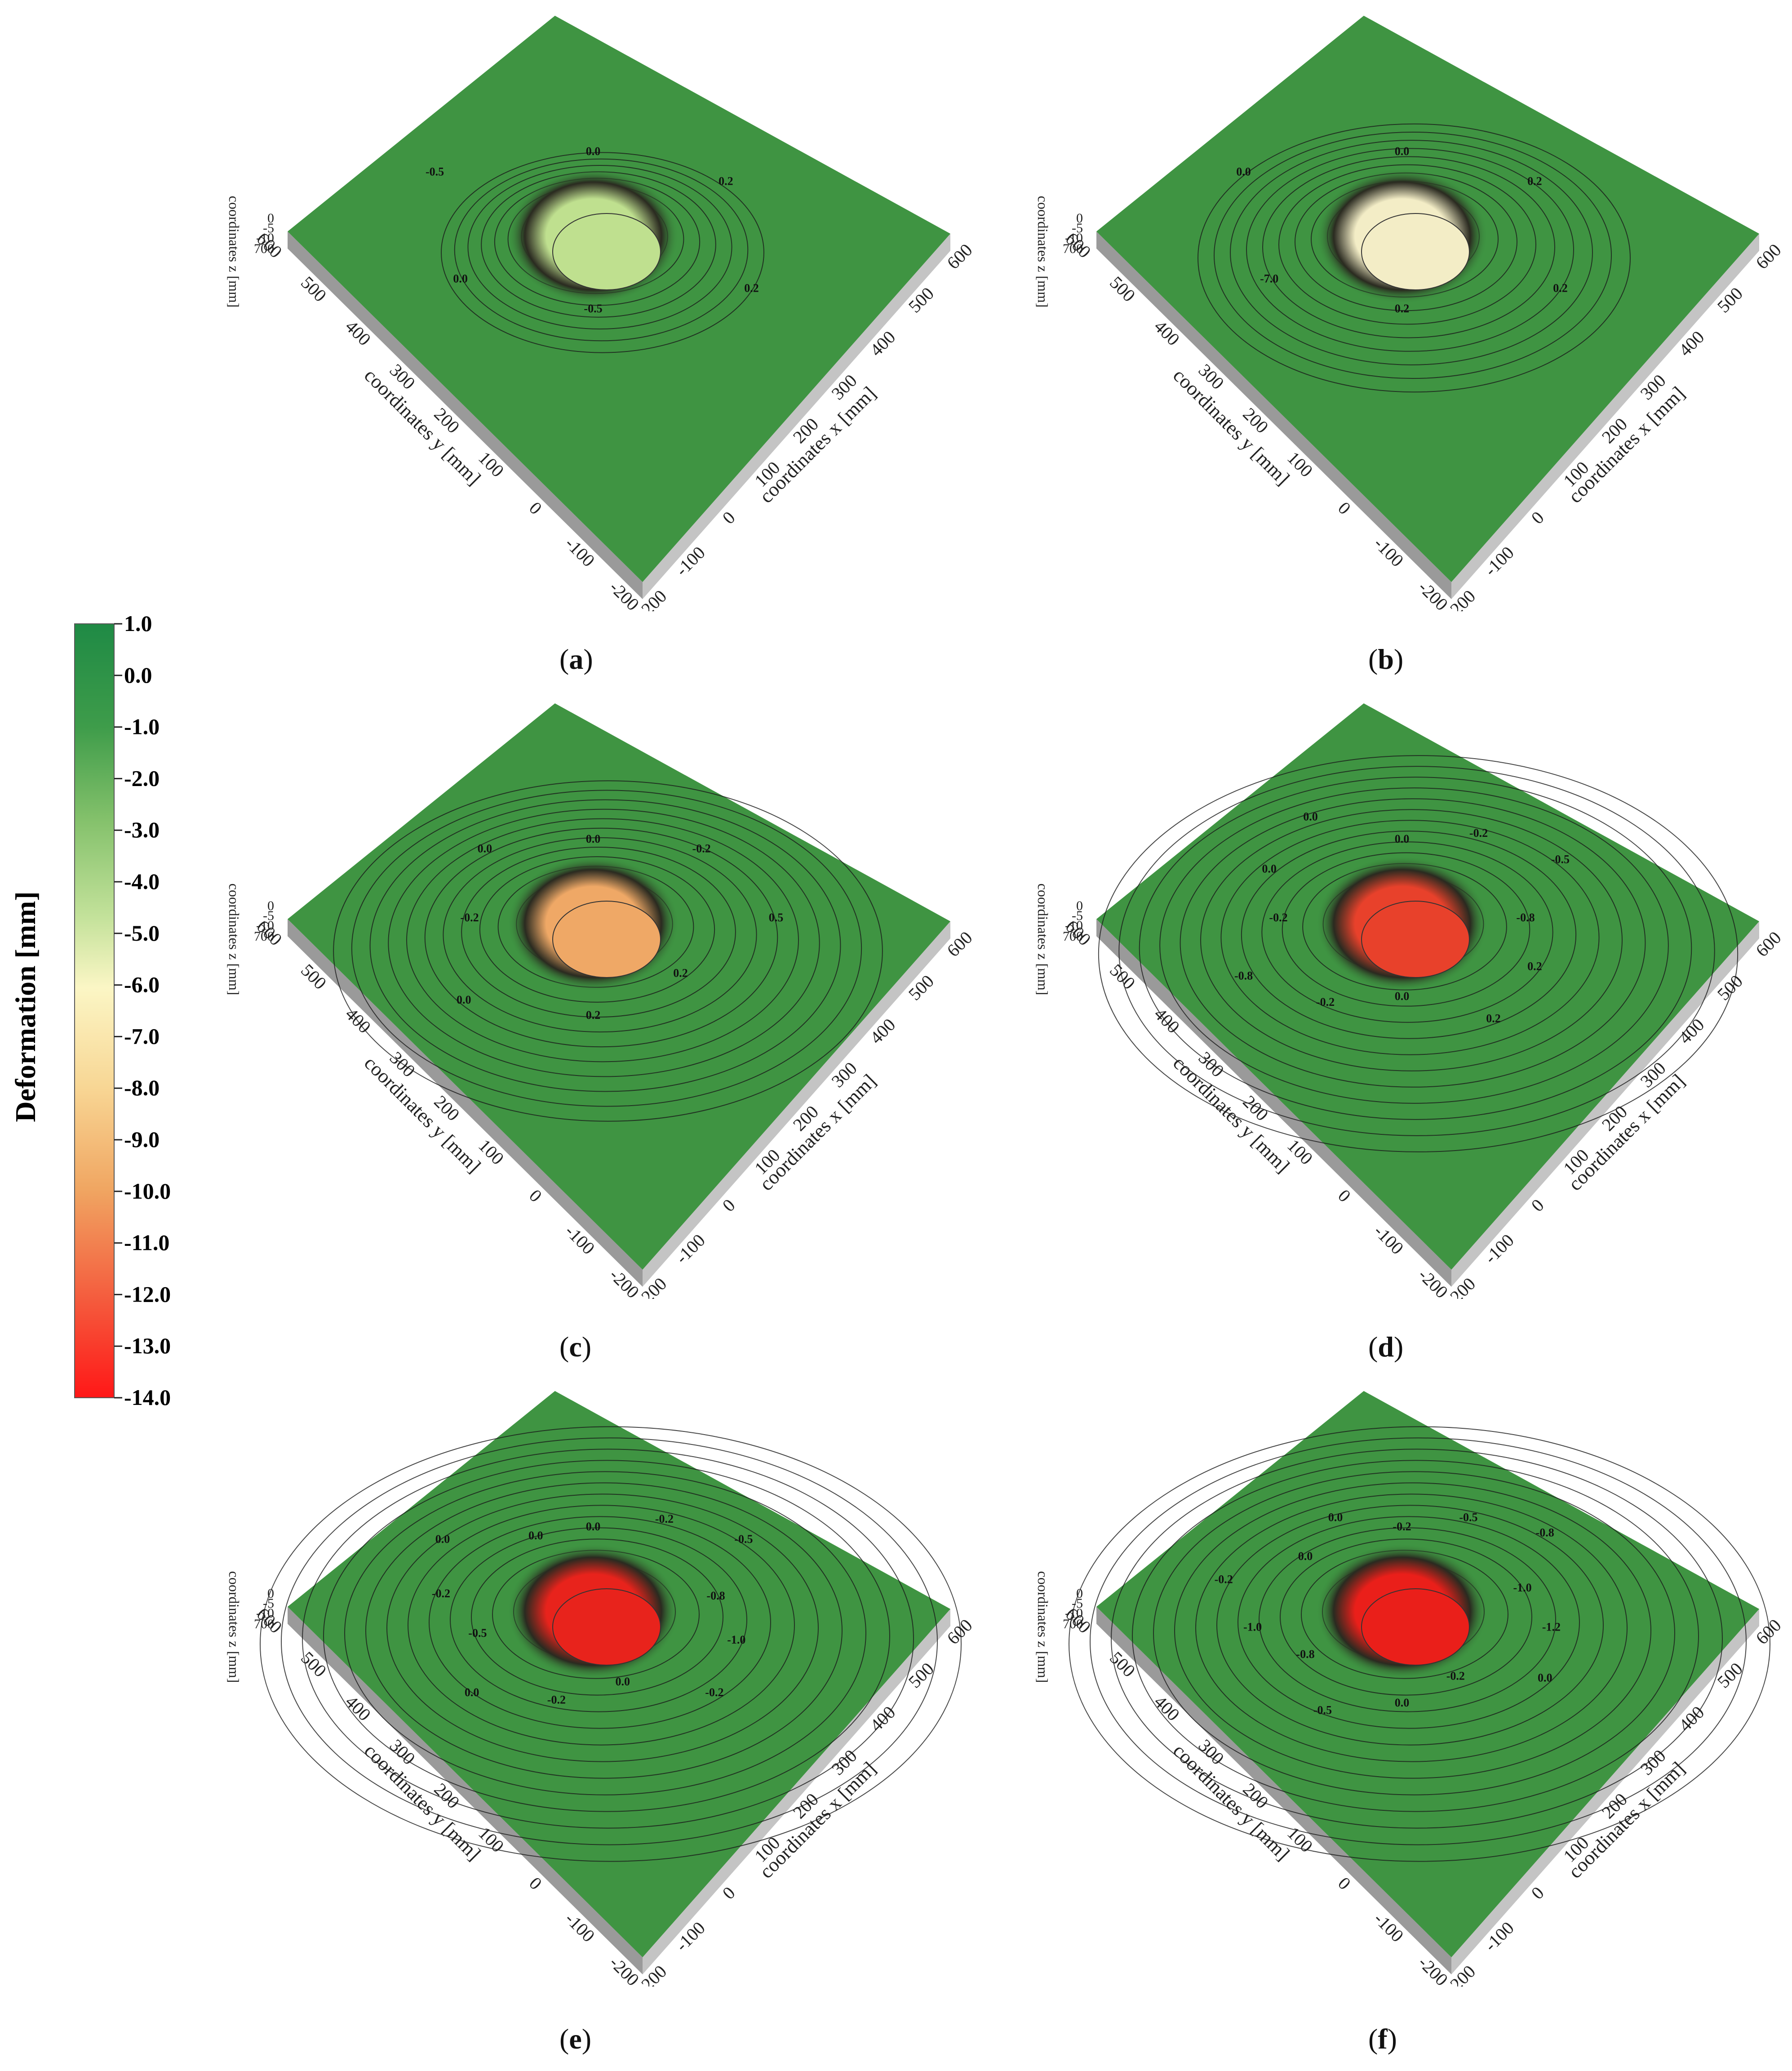 Image resolution: width=1792 pixels, height=2071 pixels. What do you see at coordinates (142, 985) in the screenshot?
I see `colorbar-tick-label: -6.0` at bounding box center [142, 985].